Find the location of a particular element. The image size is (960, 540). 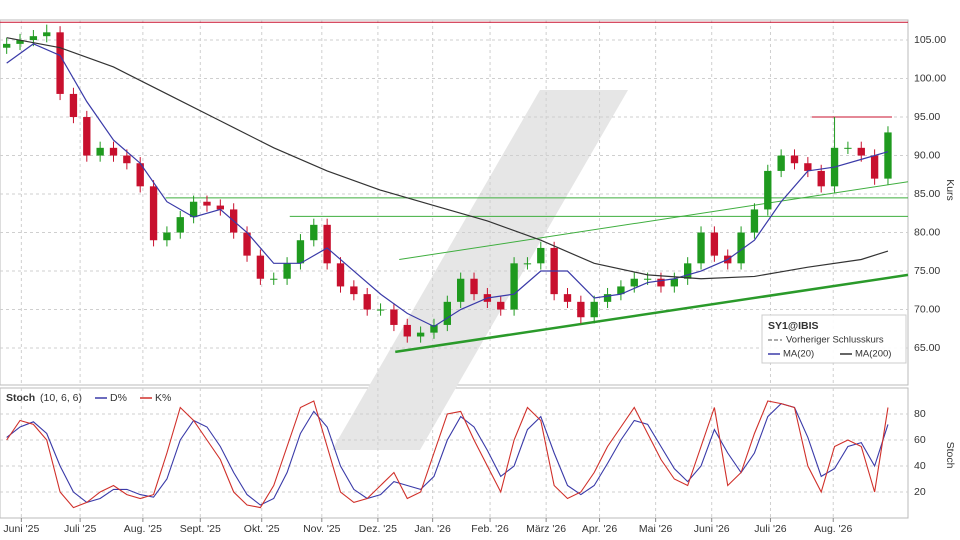

stoch-params: (10, 6, 6) is located at coordinates (61, 398).